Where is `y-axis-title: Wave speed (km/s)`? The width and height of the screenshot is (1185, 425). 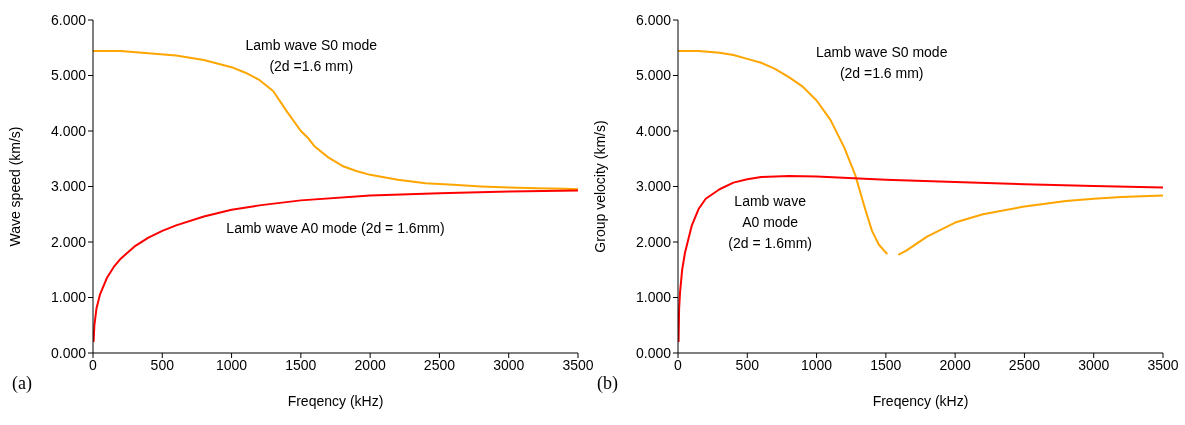 y-axis-title: Wave speed (km/s) is located at coordinates (14, 186).